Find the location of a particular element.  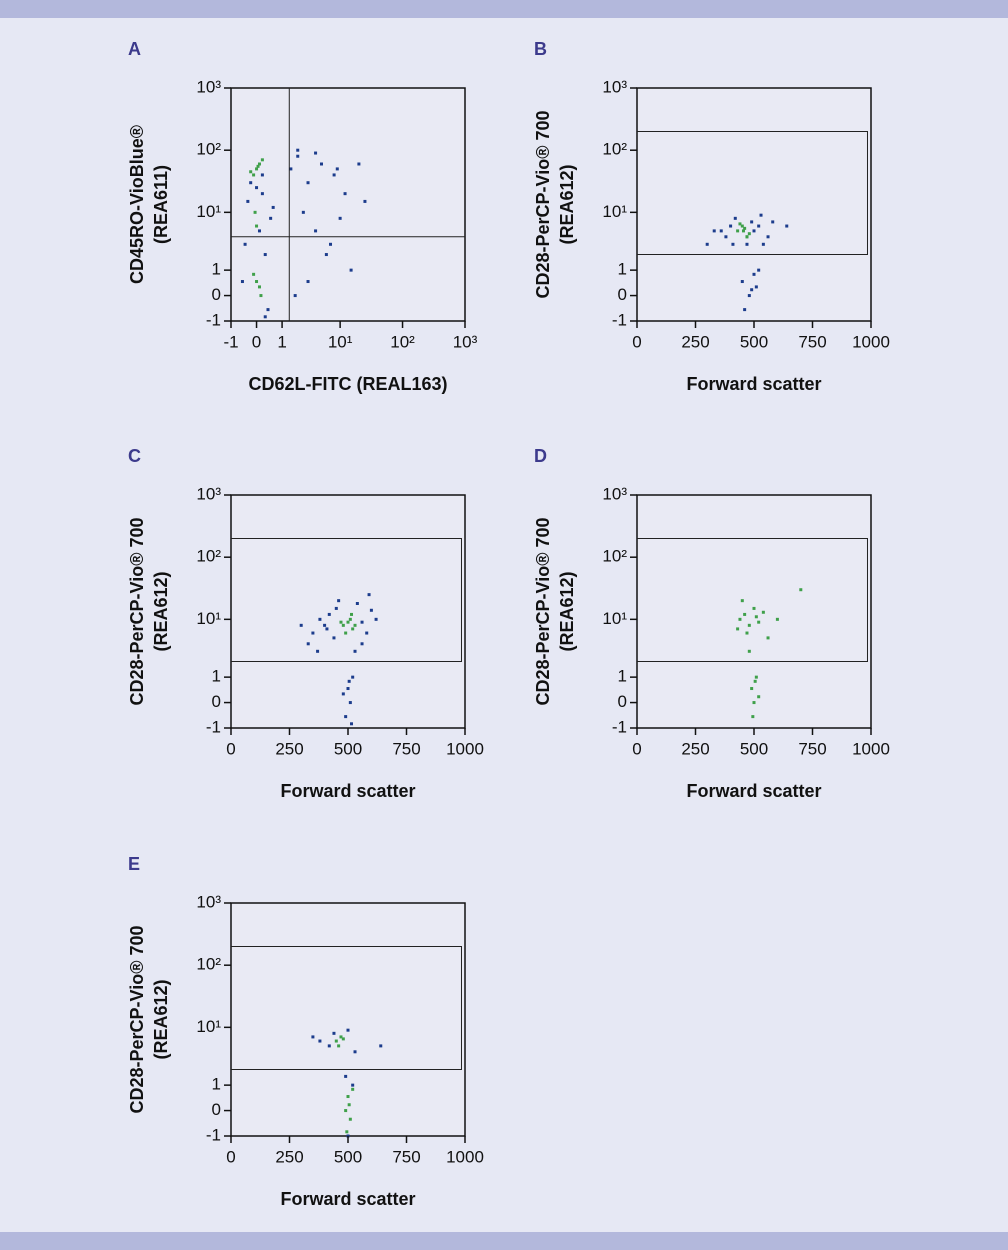

panel-label: B is located at coordinates (540, 49).